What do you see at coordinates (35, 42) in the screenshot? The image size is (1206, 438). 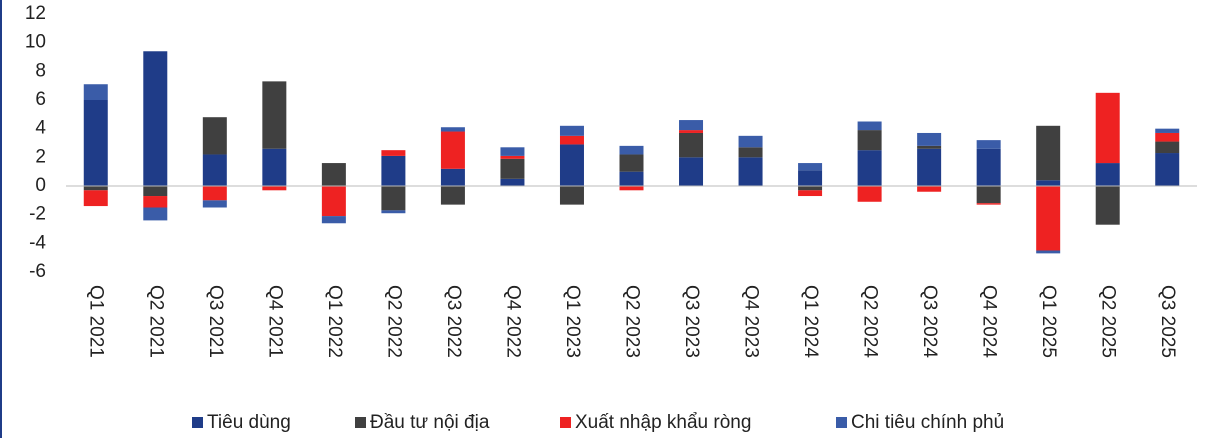 I see `y-tick-label: 10` at bounding box center [35, 42].